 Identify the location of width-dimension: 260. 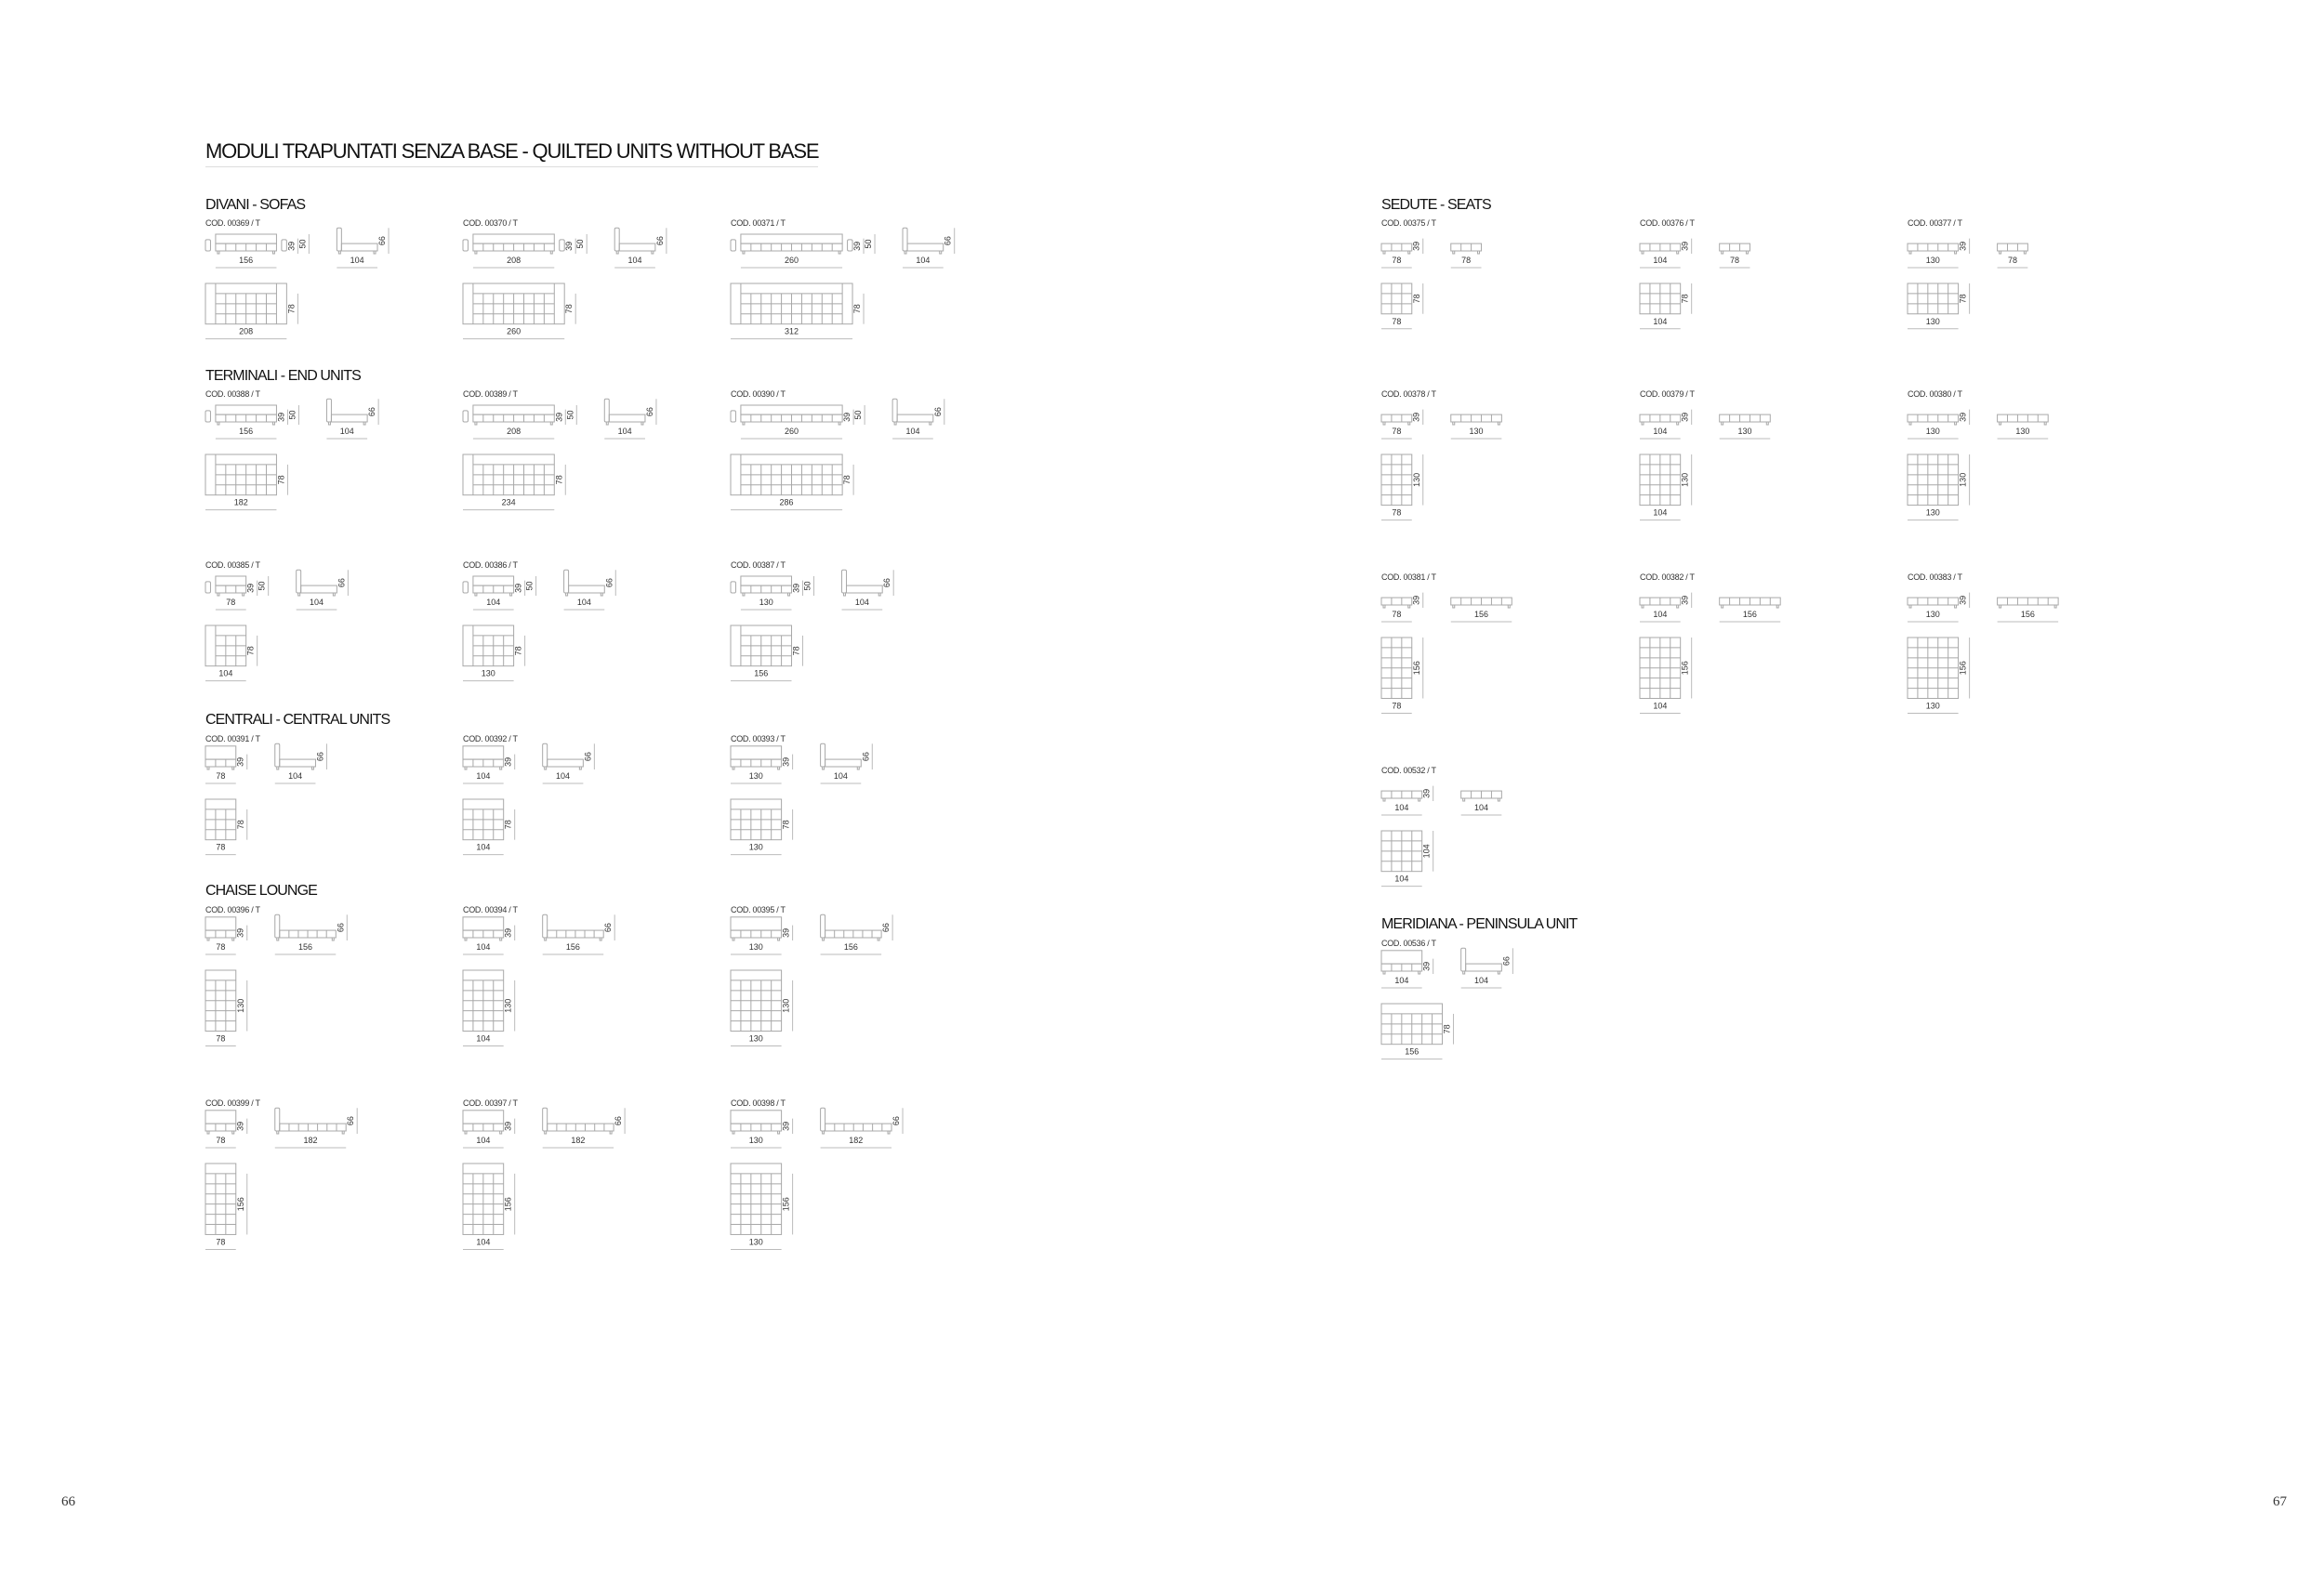
(514, 331).